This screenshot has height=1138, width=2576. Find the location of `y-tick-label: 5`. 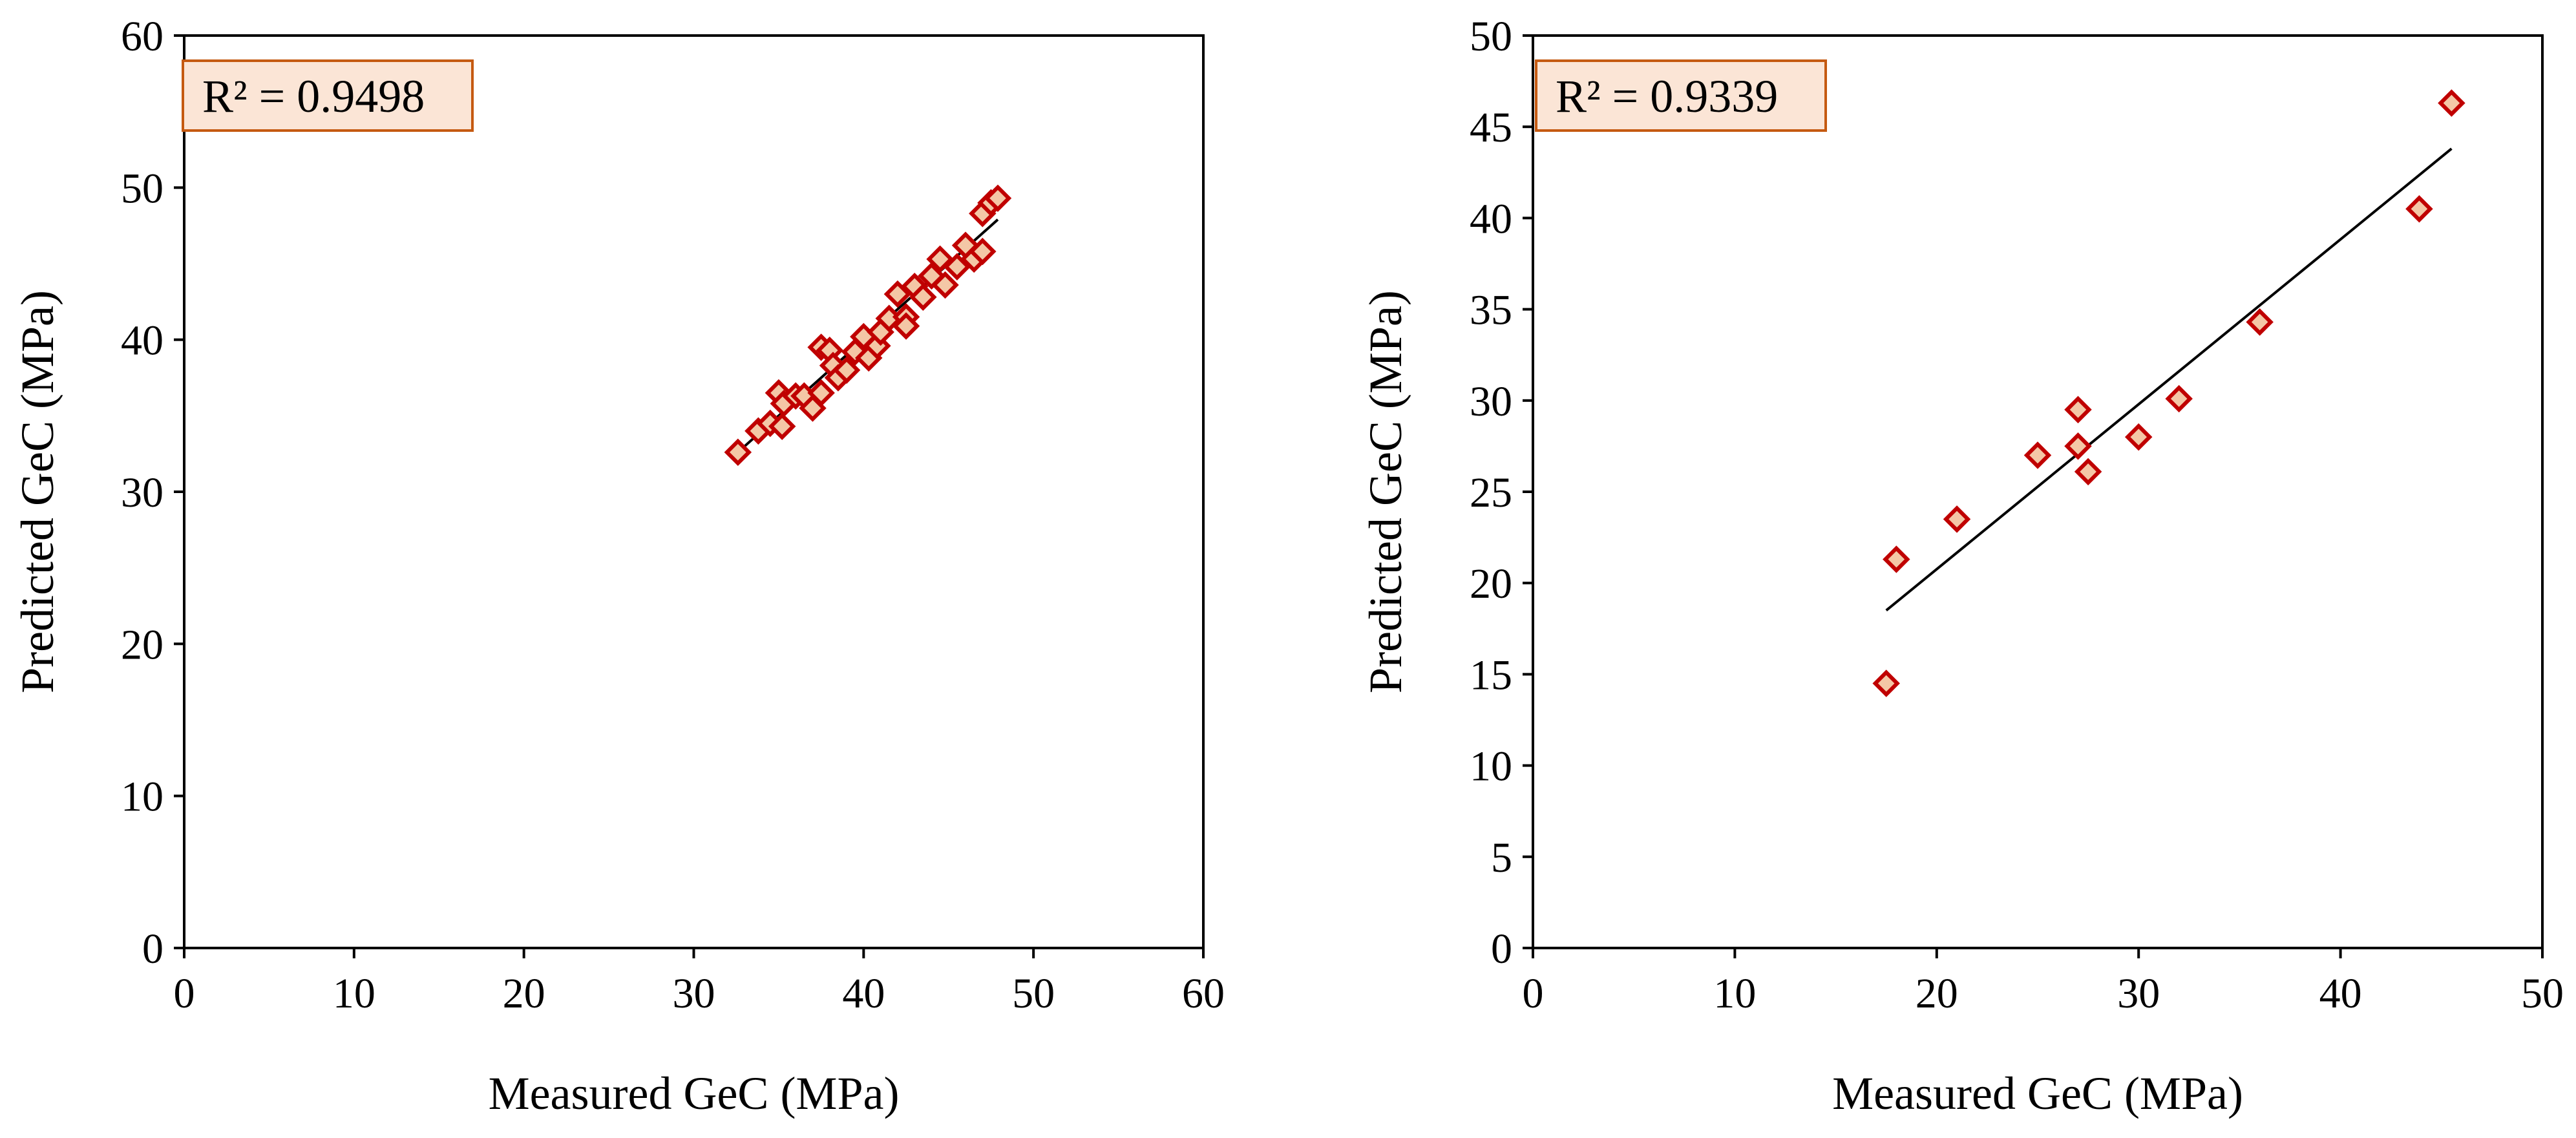

y-tick-label: 5 is located at coordinates (1501, 857).